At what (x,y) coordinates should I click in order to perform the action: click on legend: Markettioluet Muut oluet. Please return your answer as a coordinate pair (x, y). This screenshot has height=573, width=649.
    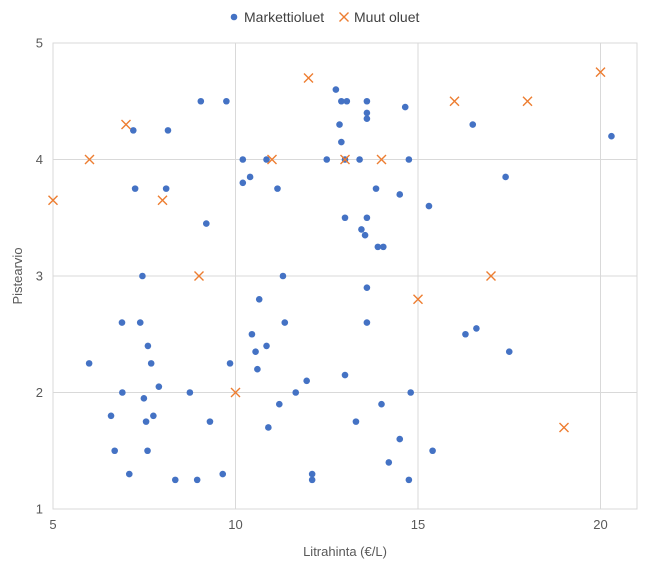
    Looking at the image, I should click on (324, 17).